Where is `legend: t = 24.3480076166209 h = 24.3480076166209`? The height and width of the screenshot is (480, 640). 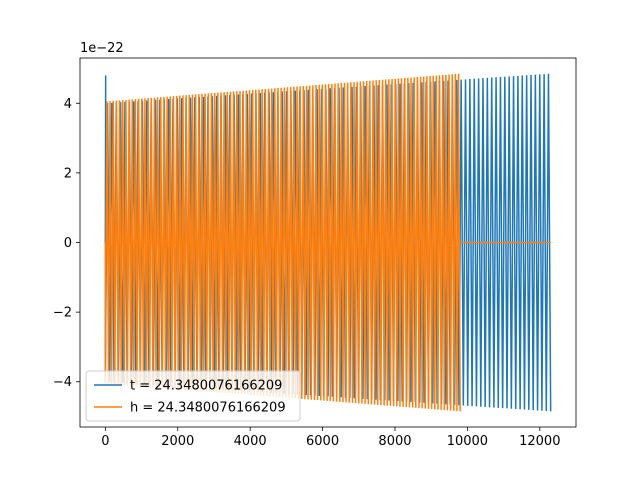
legend: t = 24.3480076166209 h = 24.3480076166209 is located at coordinates (193, 396).